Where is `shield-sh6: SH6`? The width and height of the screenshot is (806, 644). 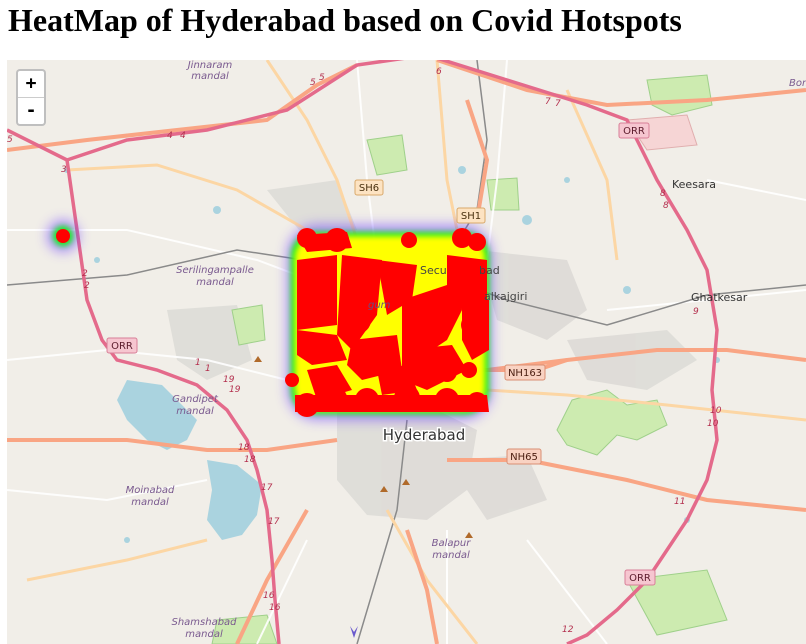 shield-sh6: SH6 is located at coordinates (369, 187).